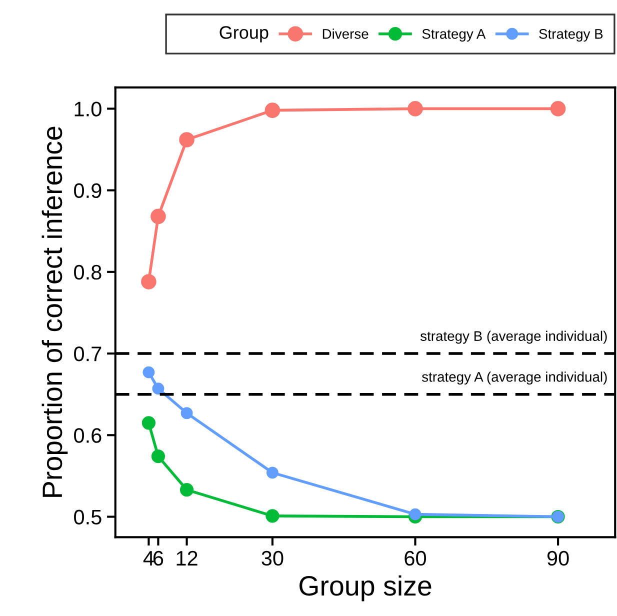 This screenshot has width=617, height=616. What do you see at coordinates (571, 35) in the screenshot?
I see `legend-label: Strategy B` at bounding box center [571, 35].